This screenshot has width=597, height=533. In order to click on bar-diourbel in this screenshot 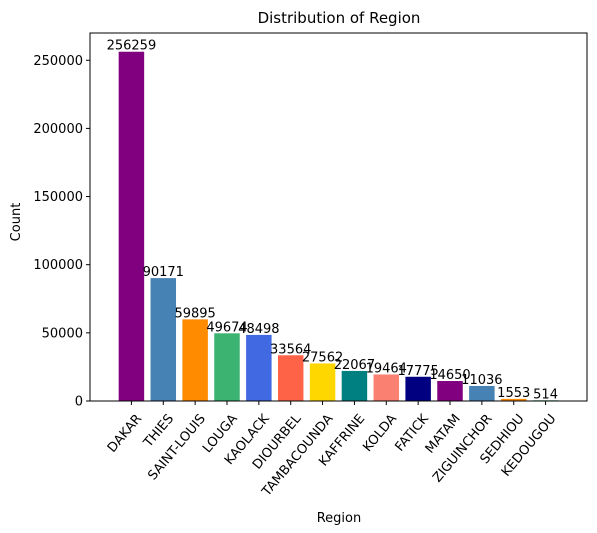, I will do `click(290, 378)`.